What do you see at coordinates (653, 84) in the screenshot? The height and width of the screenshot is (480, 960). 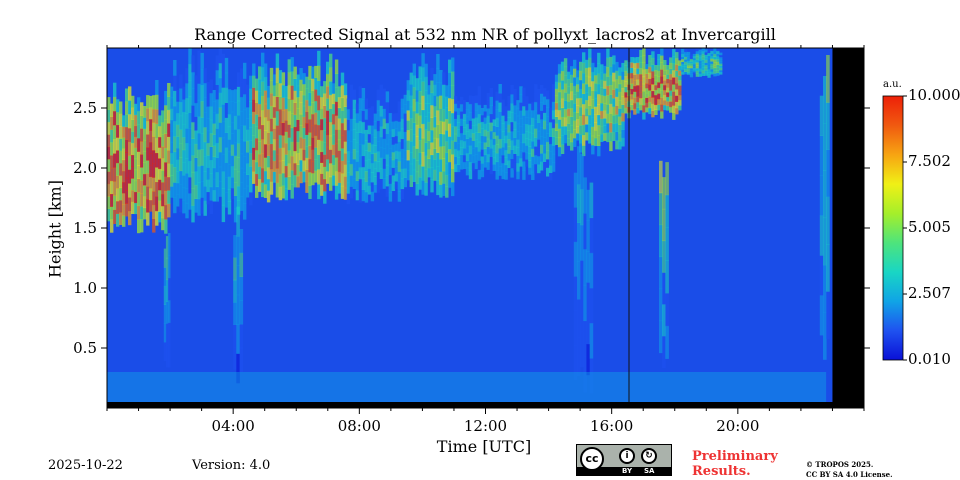 I see `heat-feature-cloud` at bounding box center [653, 84].